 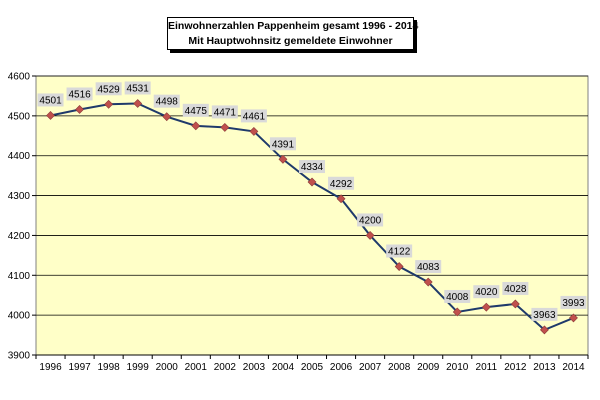 I want to click on data-label-bg-2006, so click(x=341, y=183).